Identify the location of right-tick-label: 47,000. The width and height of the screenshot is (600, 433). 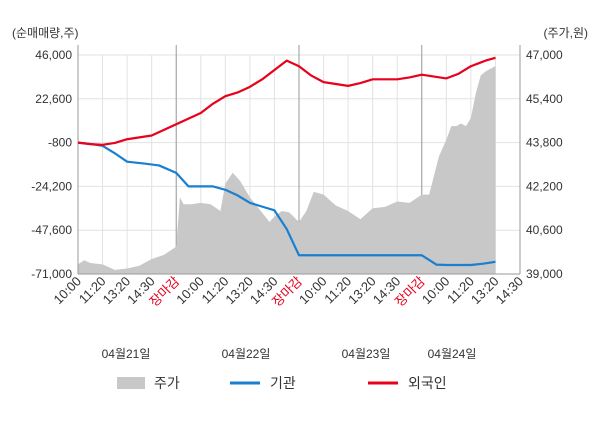
(544, 55).